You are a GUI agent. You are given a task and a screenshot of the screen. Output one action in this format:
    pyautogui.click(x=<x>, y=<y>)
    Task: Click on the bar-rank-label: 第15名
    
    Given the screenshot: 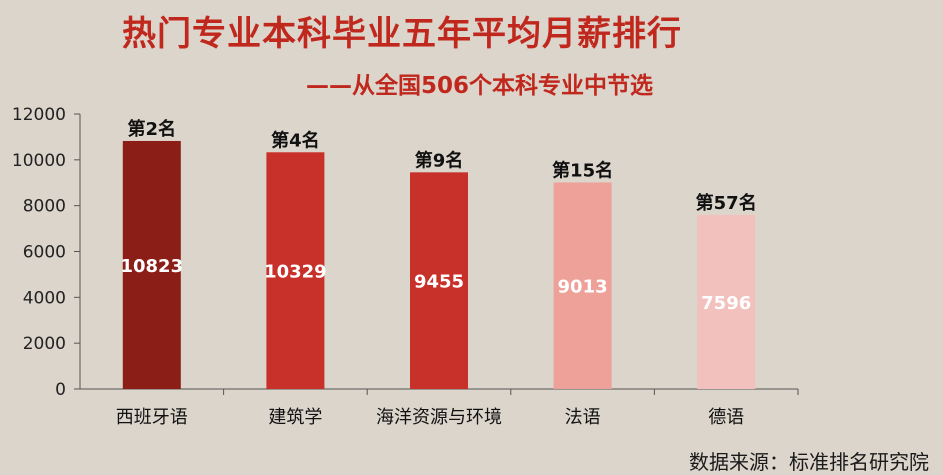 What is the action you would take?
    pyautogui.click(x=582, y=170)
    